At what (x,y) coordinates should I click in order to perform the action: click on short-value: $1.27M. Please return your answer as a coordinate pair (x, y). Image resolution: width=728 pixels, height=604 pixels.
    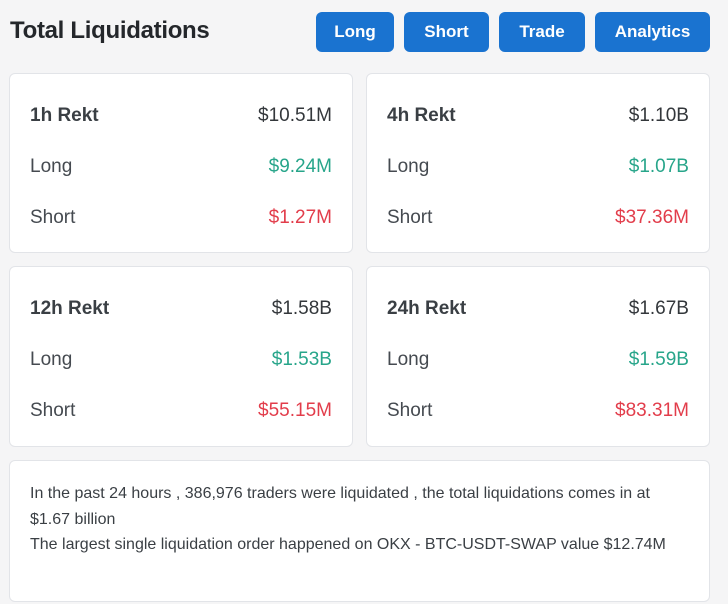
    Looking at the image, I should click on (300, 217).